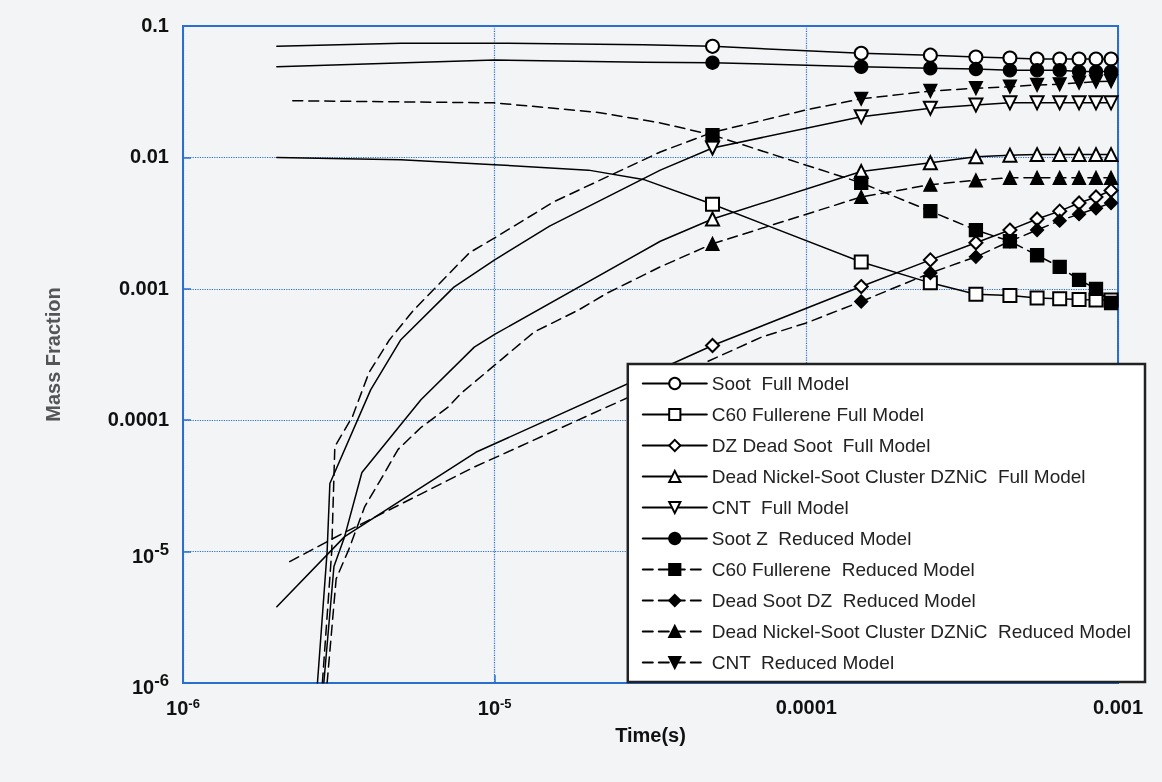 This screenshot has height=782, width=1162. What do you see at coordinates (843, 600) in the screenshot?
I see `legend-label: Dead Soot DZ Reduced Model` at bounding box center [843, 600].